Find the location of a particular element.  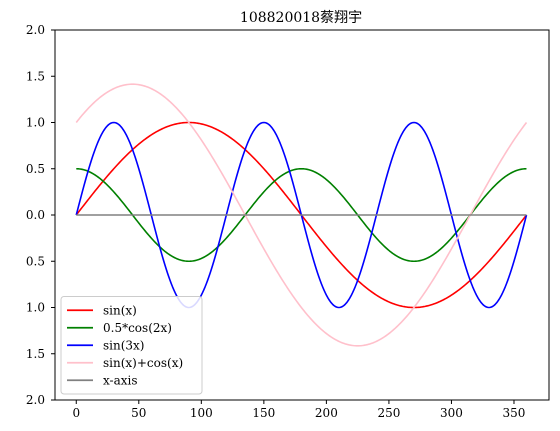

y-axis-ticks: 2.0 1.5 1.0 0.5 0.0 0.5 1.0 1.5 2.0 is located at coordinates (40, 215).